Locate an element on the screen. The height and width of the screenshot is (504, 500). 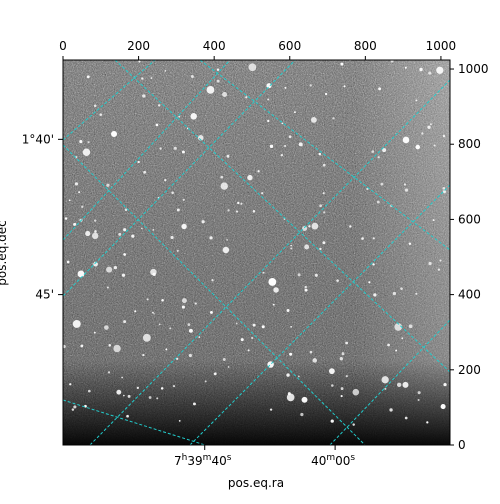
x-tick-label-top: 200 is located at coordinates (138, 46).